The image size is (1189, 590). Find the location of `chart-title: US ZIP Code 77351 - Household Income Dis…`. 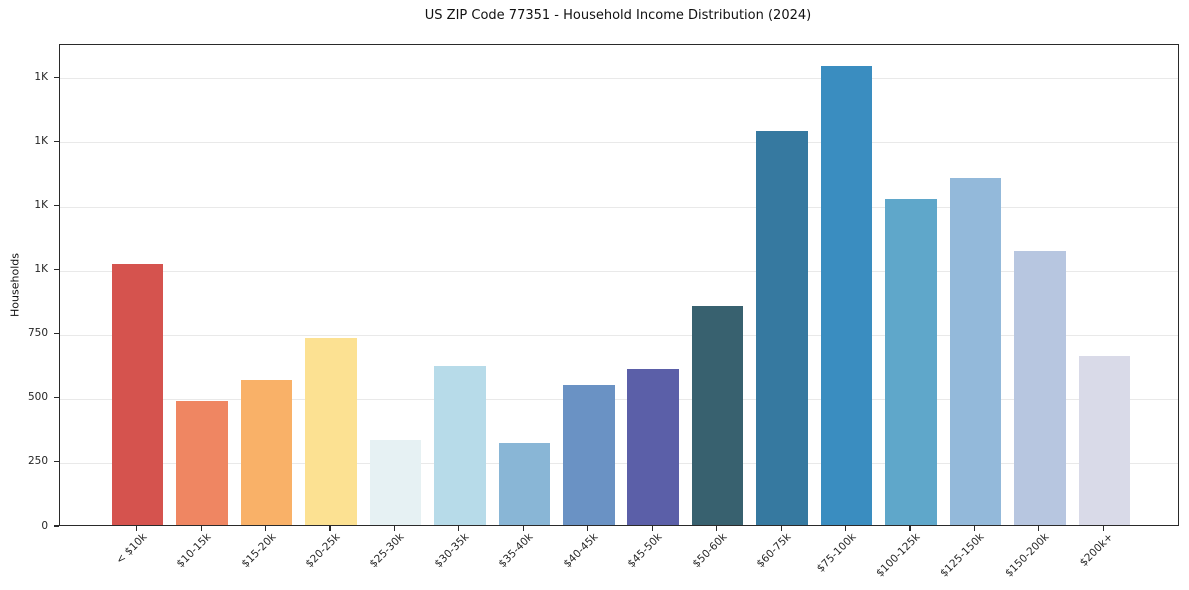

chart-title: US ZIP Code 77351 - Household Income Dis… is located at coordinates (618, 15).